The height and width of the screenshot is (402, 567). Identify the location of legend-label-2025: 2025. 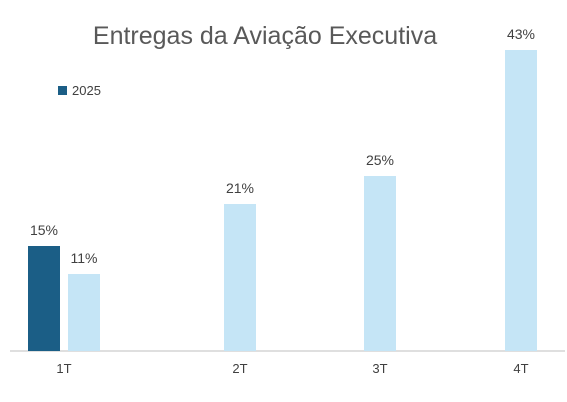
(86, 90).